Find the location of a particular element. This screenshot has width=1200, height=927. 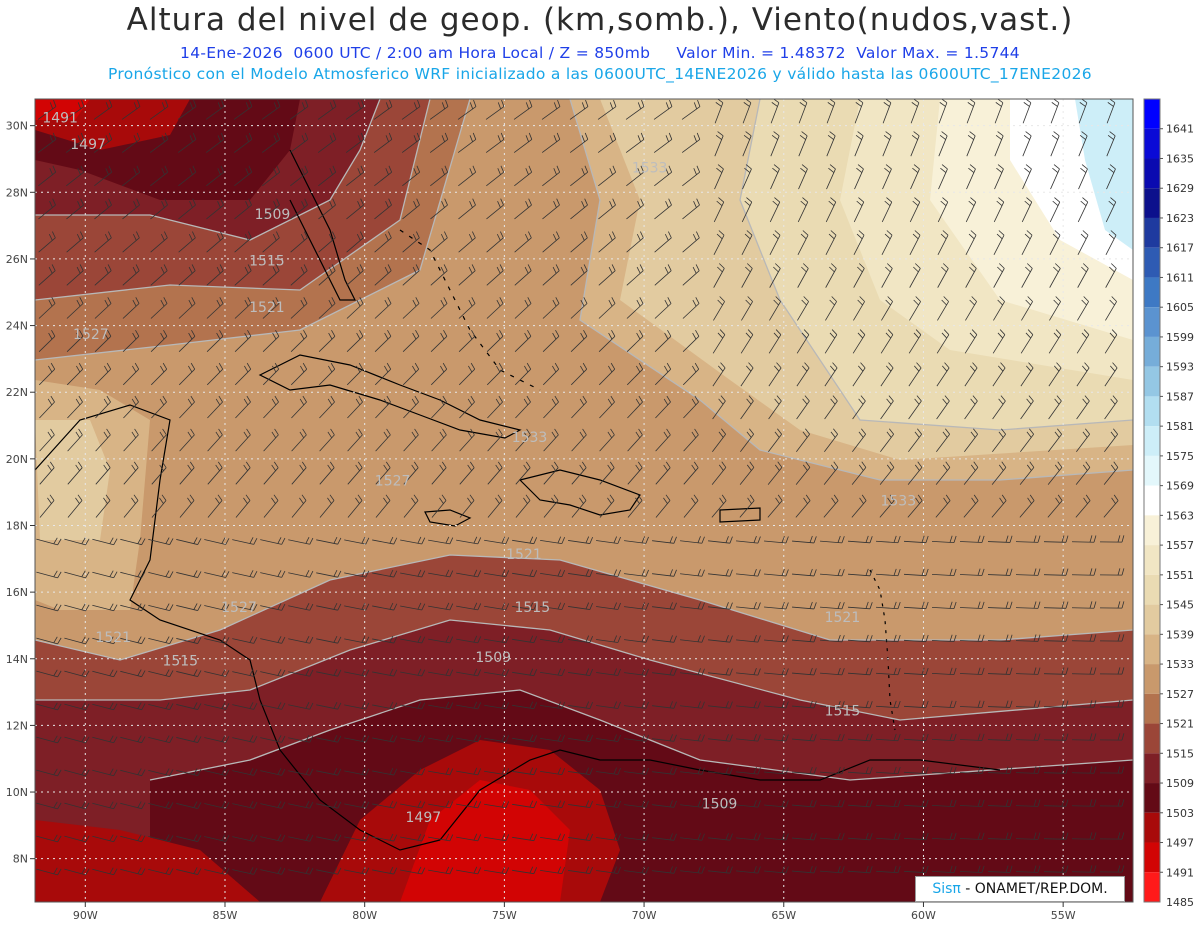

colorbar-label: 1515 is located at coordinates (1180, 753).